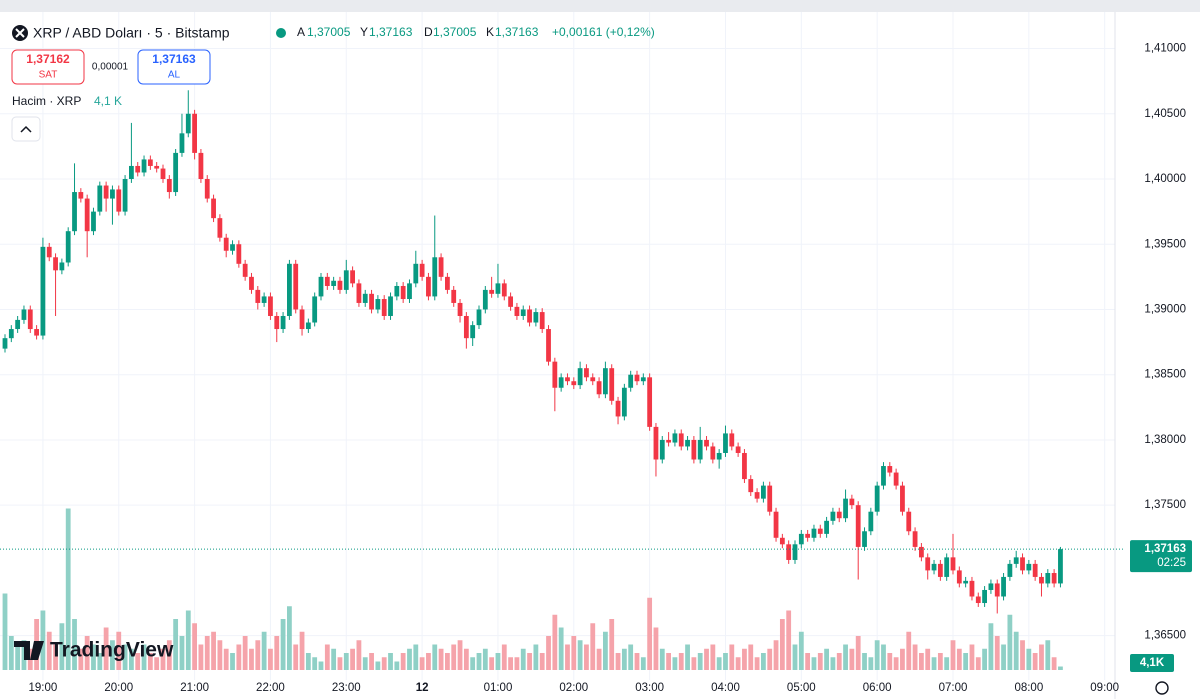 This screenshot has height=699, width=1200. I want to click on x-tick-label: 03:00, so click(649, 688).